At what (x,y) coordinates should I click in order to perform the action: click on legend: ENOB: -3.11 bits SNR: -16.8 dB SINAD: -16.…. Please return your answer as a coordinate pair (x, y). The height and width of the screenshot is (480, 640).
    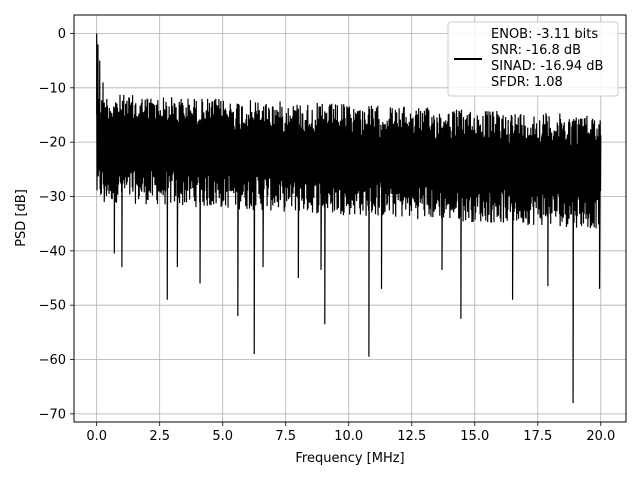
    Looking at the image, I should click on (533, 59).